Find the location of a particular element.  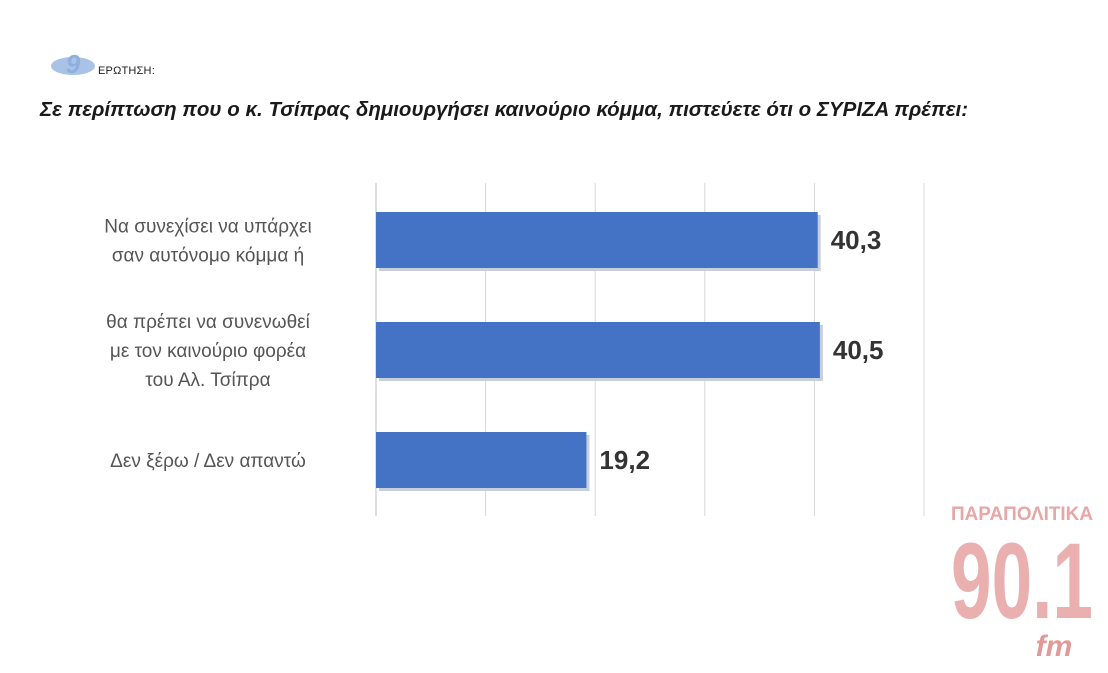

question-number-badge: 9 is located at coordinates (73, 64).